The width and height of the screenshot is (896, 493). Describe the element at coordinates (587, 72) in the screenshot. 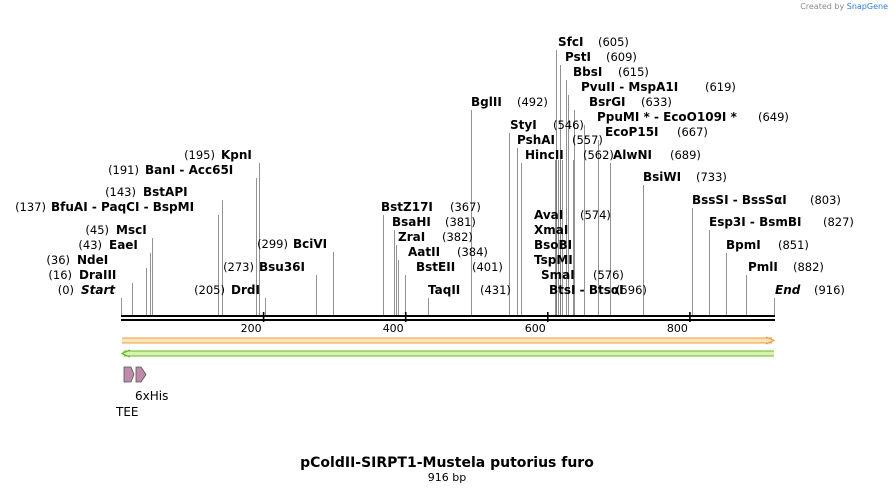

I see `site-label-bbsi: BbsI` at that location.